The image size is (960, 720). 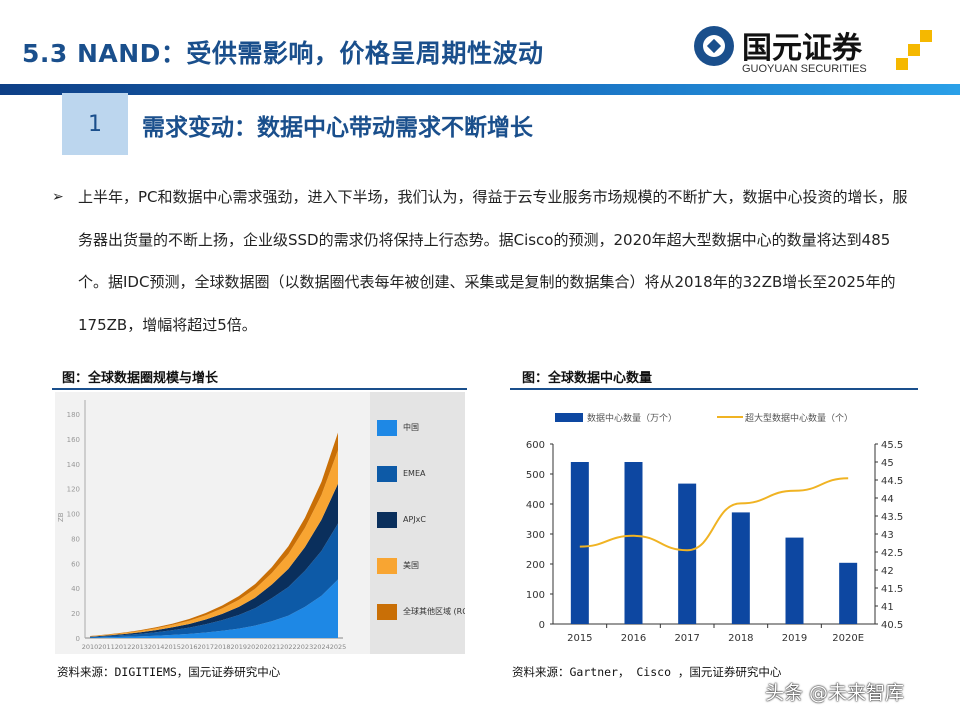 I want to click on y-tick-label: 180, so click(x=73, y=415).